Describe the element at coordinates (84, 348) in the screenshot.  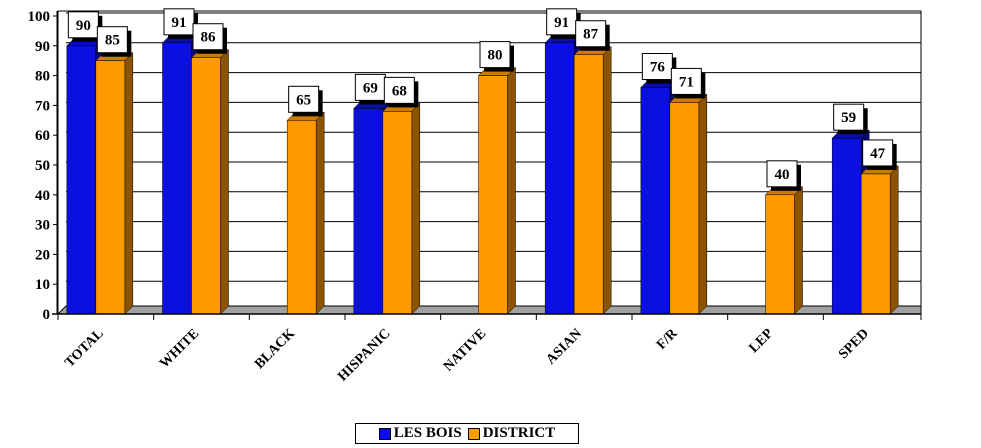
I see `x-category-label: TOTAL` at that location.